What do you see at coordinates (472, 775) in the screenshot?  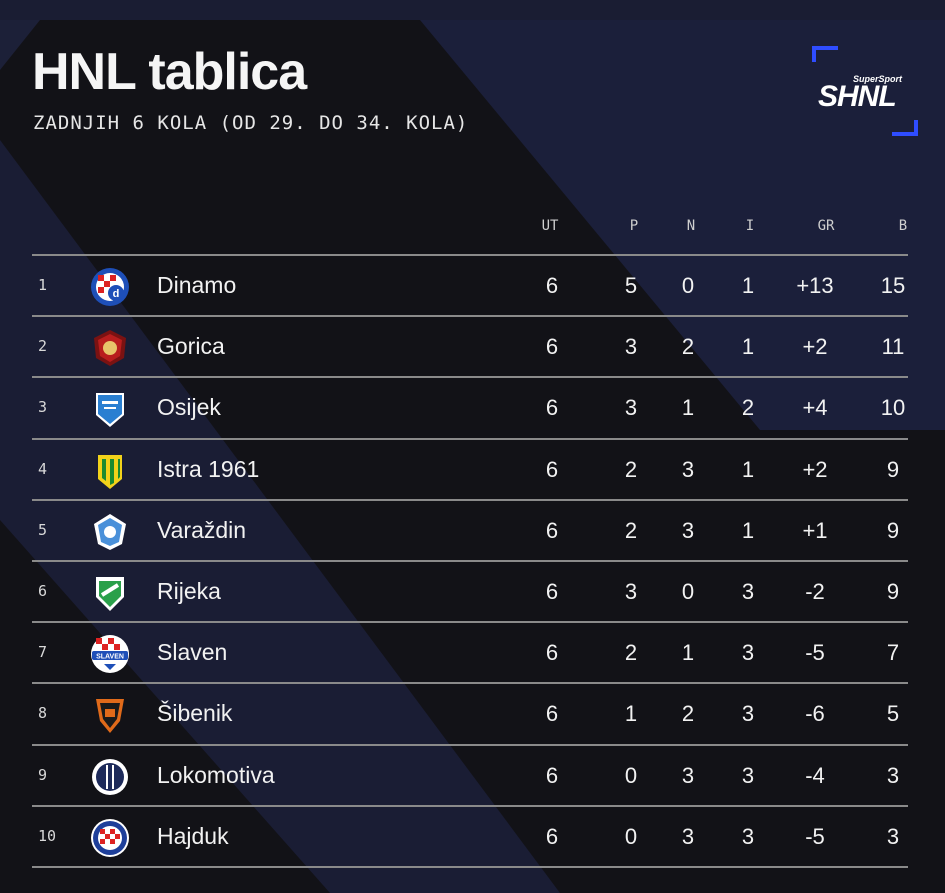 I see `table-row: 9 Lokomotiva 6 0 3 3 -4 3` at bounding box center [472, 775].